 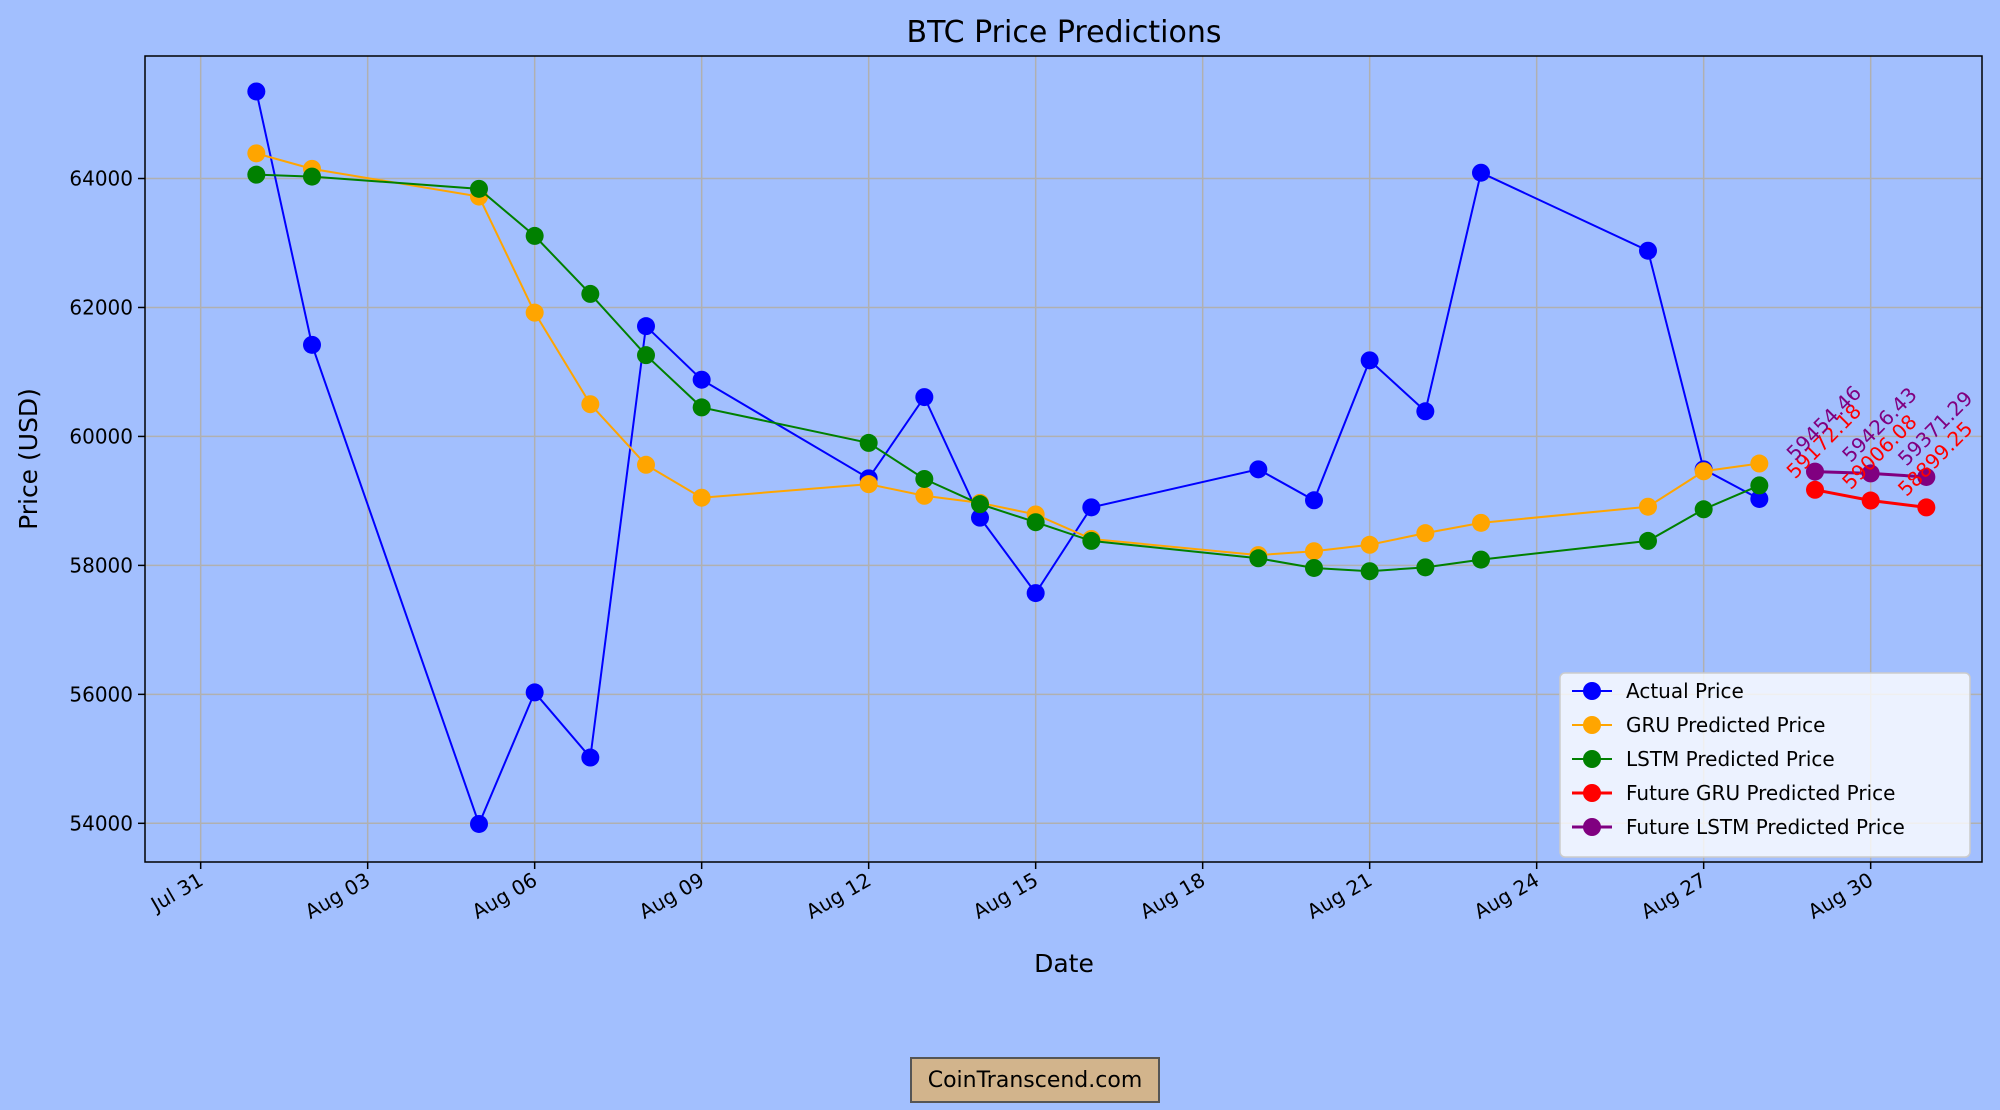 What do you see at coordinates (101, 565) in the screenshot?
I see `y-tick-label: 58000` at bounding box center [101, 565].